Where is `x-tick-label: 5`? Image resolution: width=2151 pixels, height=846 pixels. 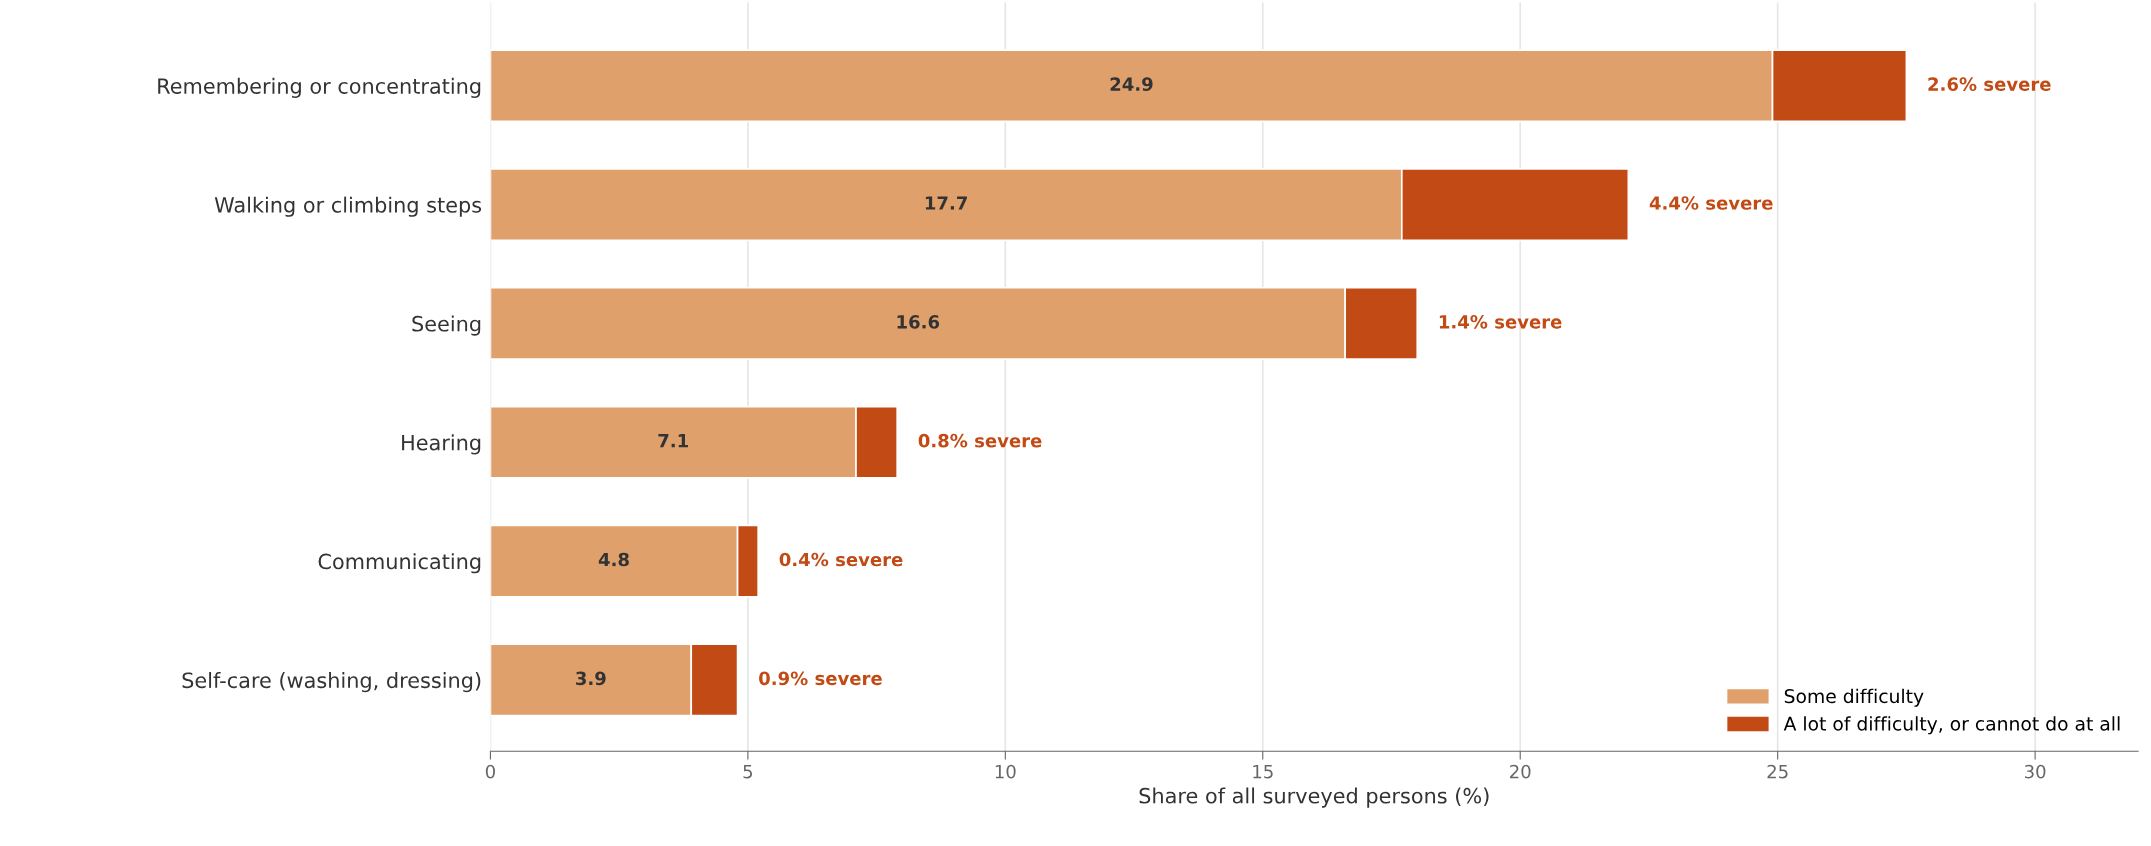
x-tick-label: 5 is located at coordinates (748, 772).